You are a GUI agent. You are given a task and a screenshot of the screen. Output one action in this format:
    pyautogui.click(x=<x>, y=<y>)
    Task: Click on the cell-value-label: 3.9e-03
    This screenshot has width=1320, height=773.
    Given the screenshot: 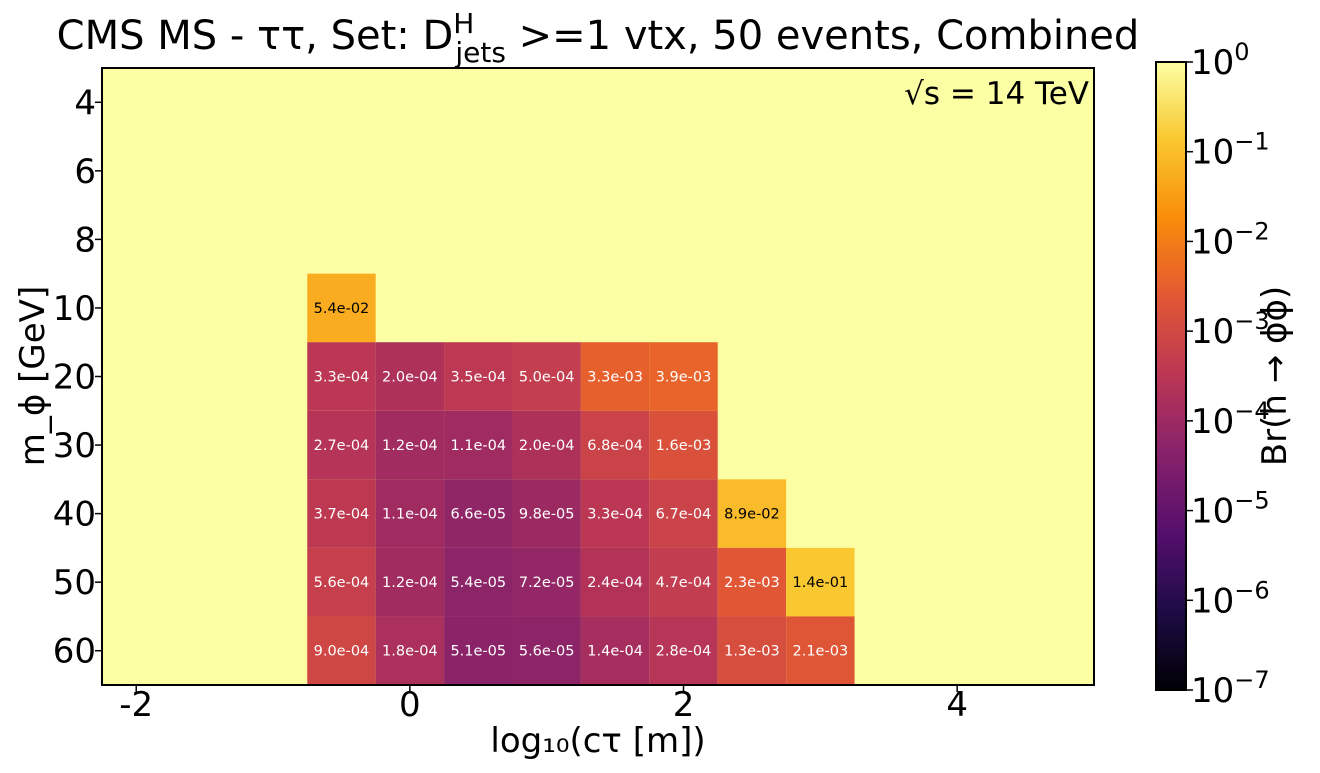 What is the action you would take?
    pyautogui.click(x=684, y=378)
    